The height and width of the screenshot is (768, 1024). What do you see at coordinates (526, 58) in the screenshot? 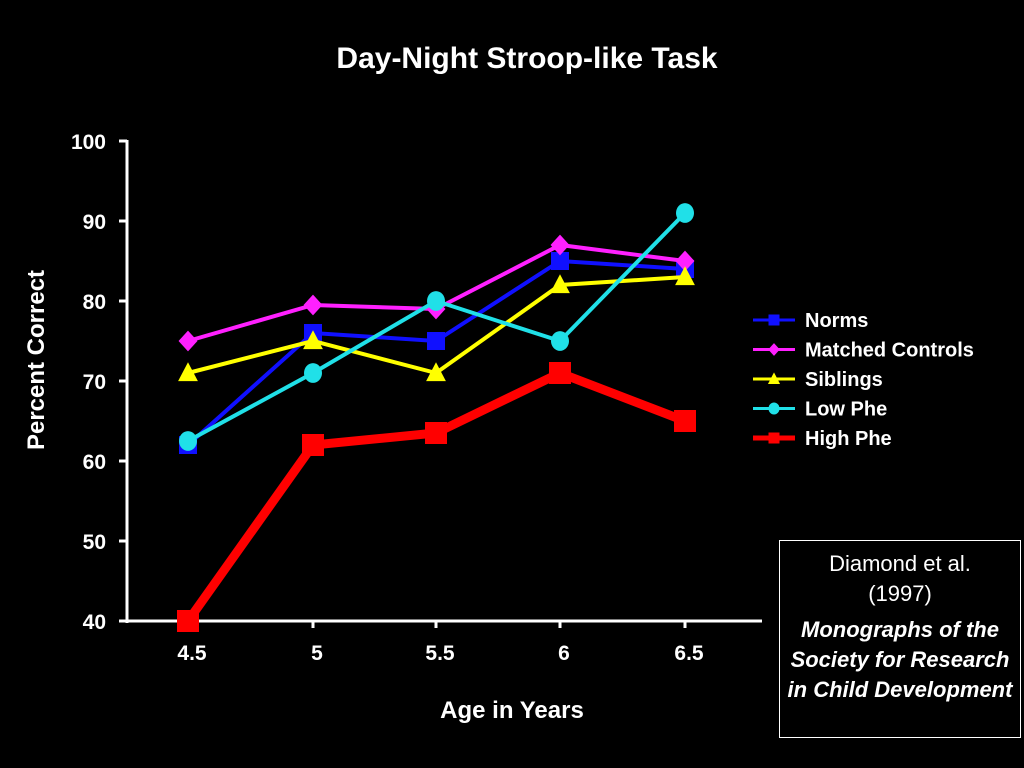
I see `chart-title: Day-Night Stroop-like Task` at bounding box center [526, 58].